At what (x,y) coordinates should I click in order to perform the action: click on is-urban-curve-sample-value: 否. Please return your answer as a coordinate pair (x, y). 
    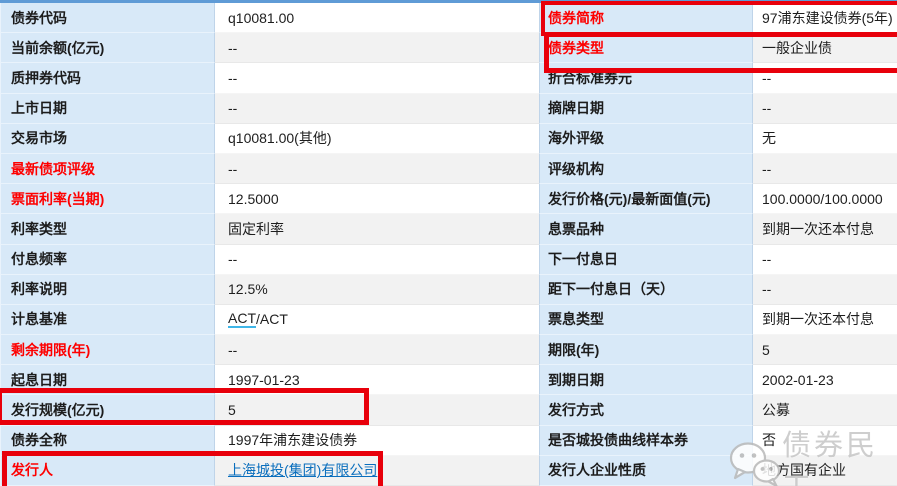
    Looking at the image, I should click on (825, 440).